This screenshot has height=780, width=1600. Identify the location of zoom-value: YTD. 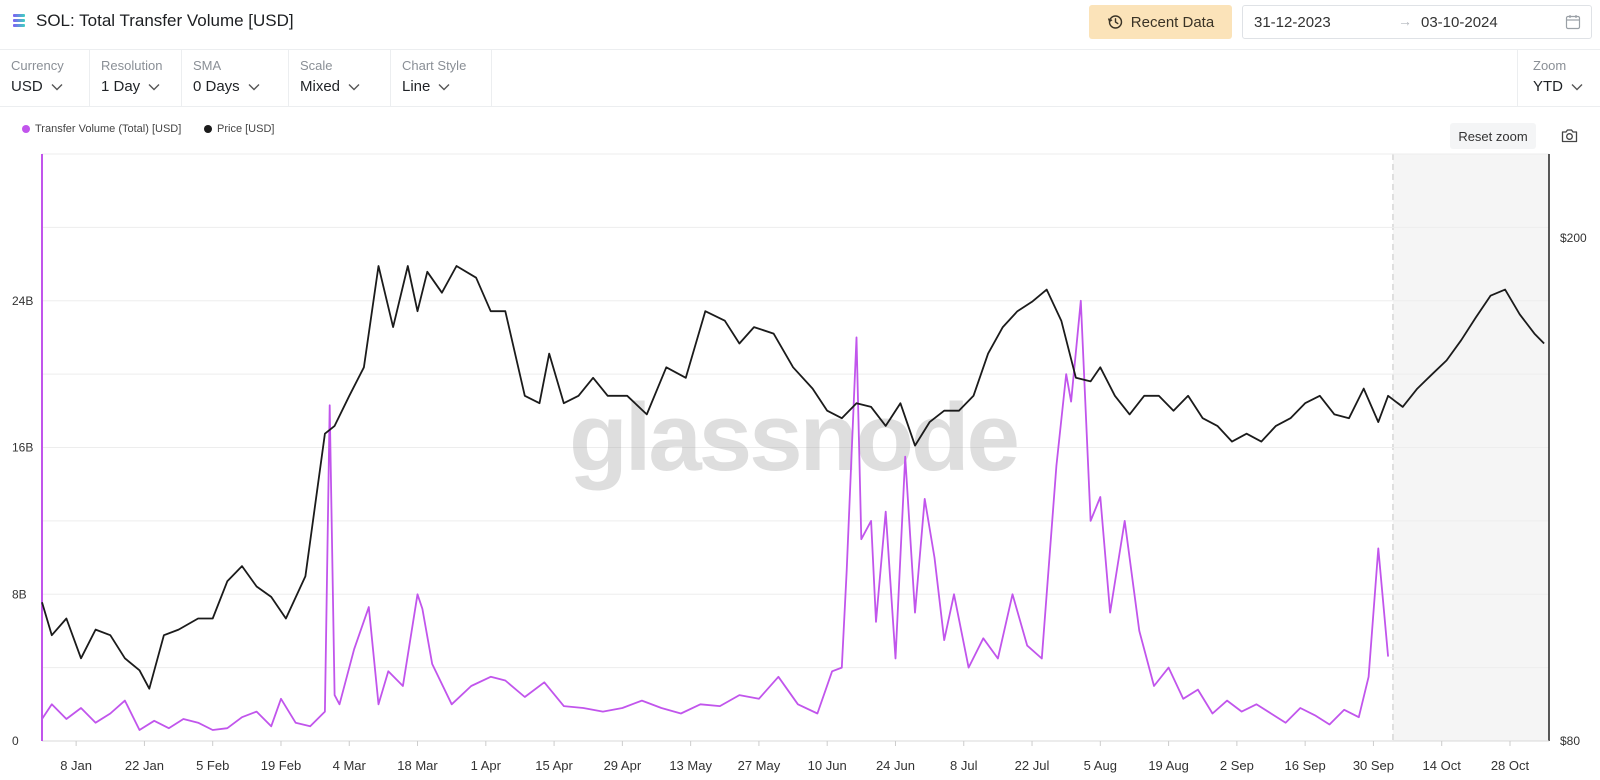
(1548, 86).